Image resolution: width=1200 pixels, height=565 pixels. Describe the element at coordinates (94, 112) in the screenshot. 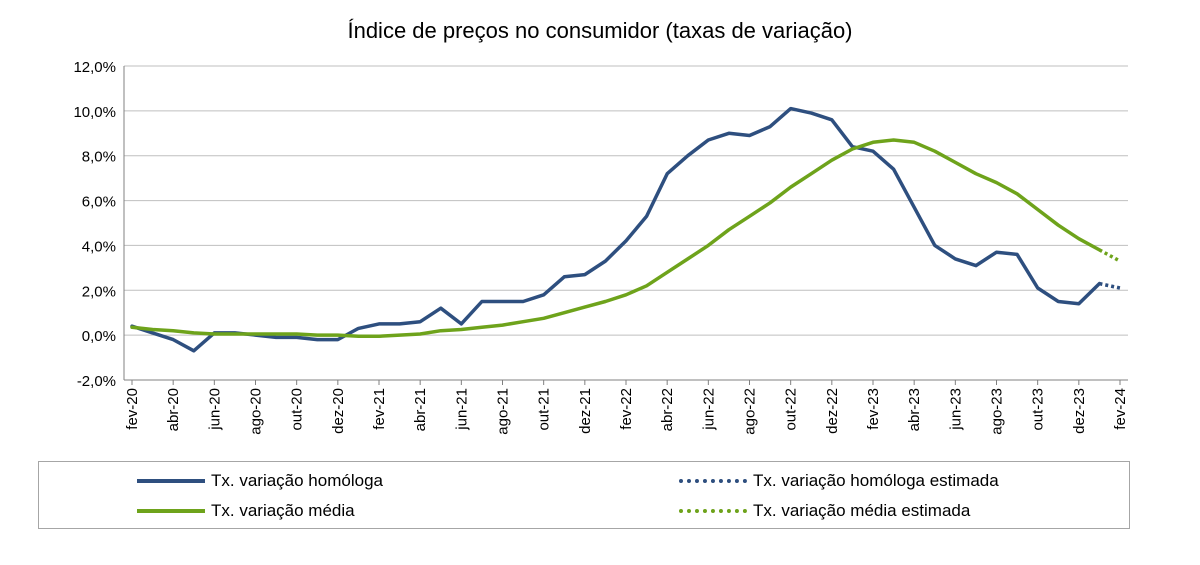

I see `y-tick-label: 10,0%` at that location.